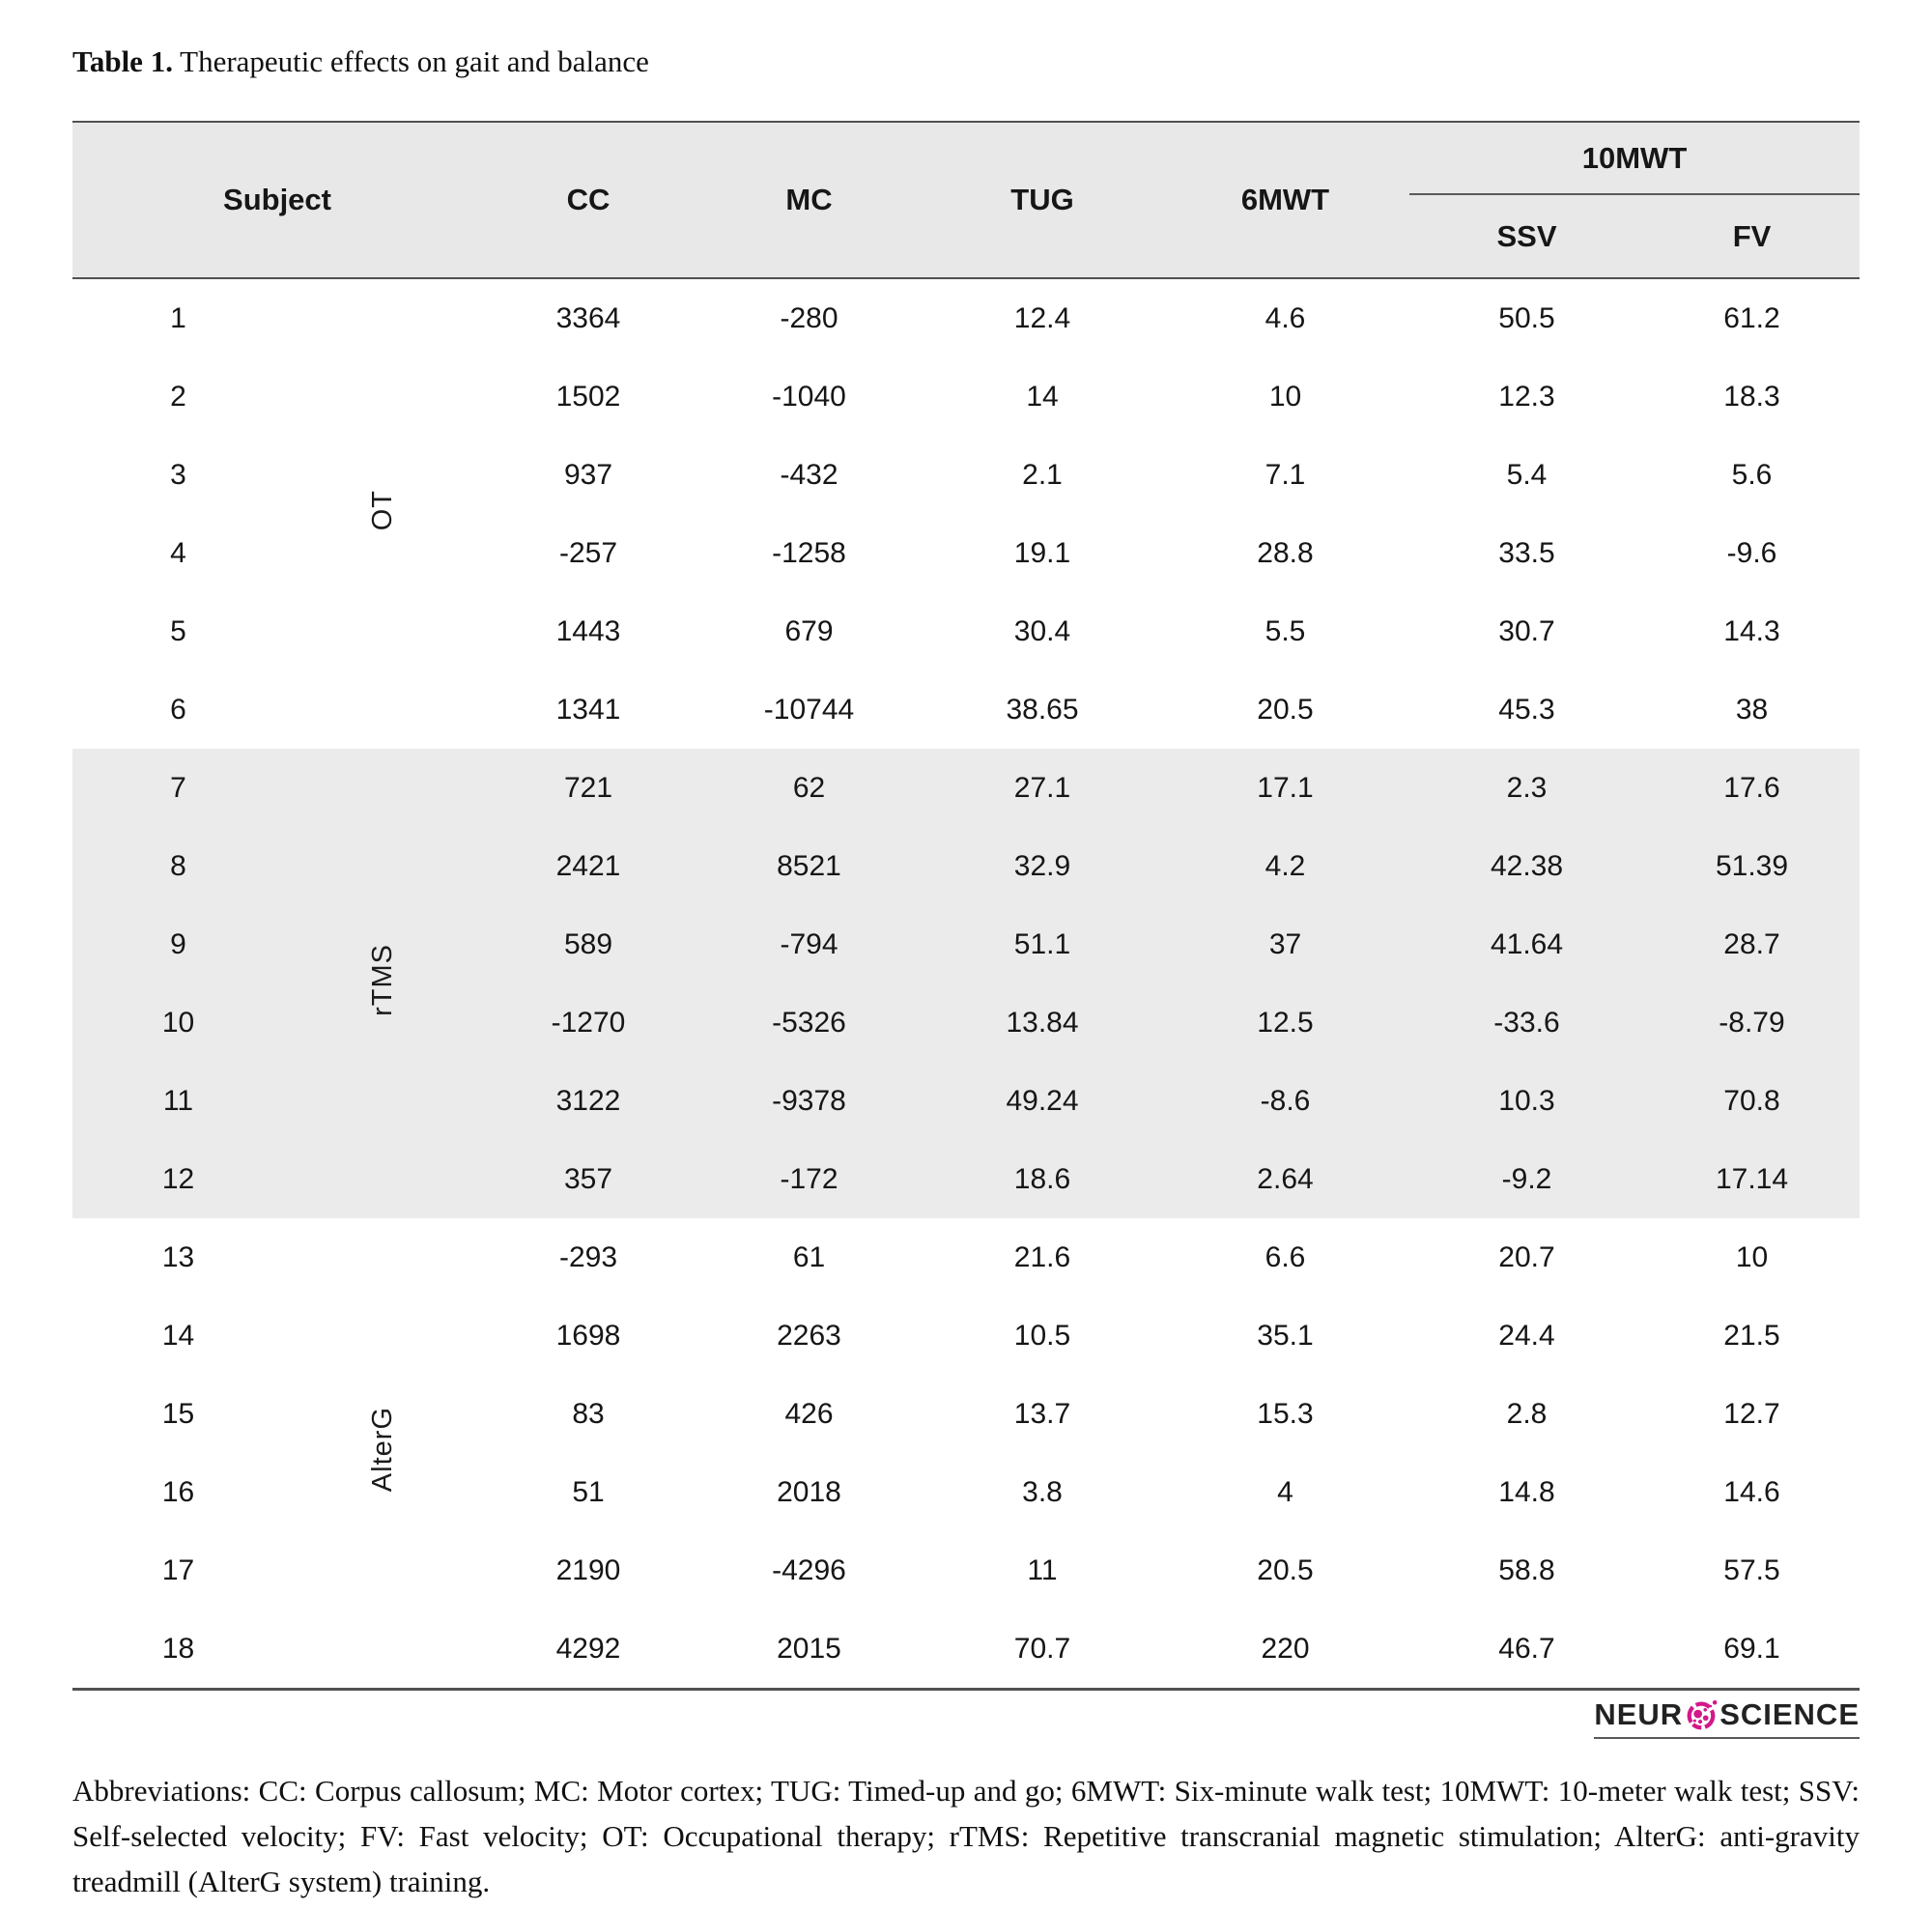  What do you see at coordinates (1526, 396) in the screenshot?
I see `ssv-cell: 12.3` at bounding box center [1526, 396].